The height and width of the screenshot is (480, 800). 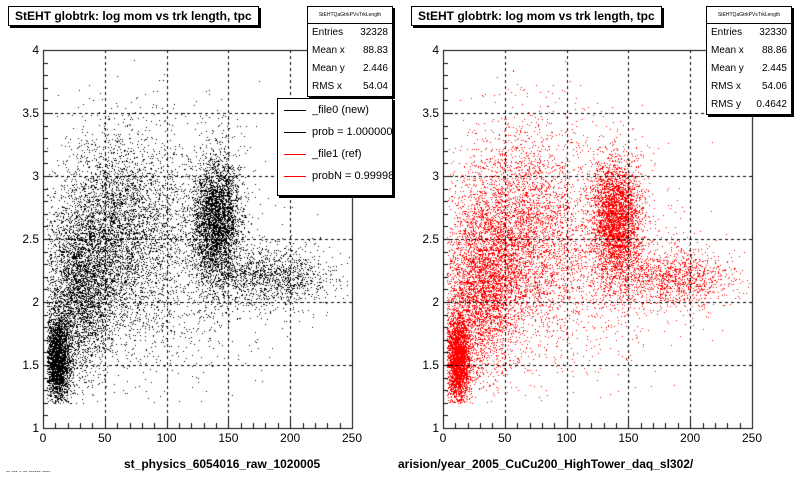 I want to click on legend-entry: probN = 0.99998, so click(x=335, y=176).